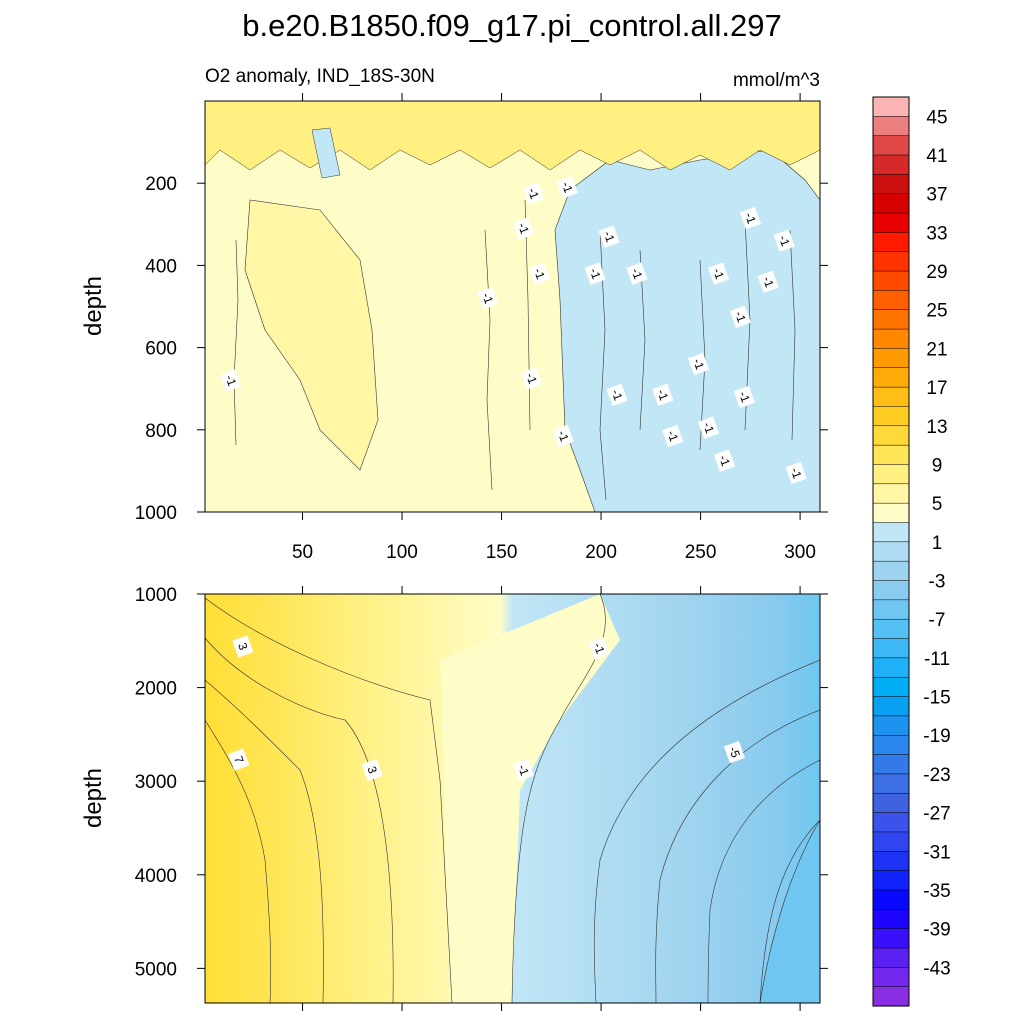 Image resolution: width=1024 pixels, height=1024 pixels. Describe the element at coordinates (530, 798) in the screenshot. I see `lower-midwater-neutral` at that location.